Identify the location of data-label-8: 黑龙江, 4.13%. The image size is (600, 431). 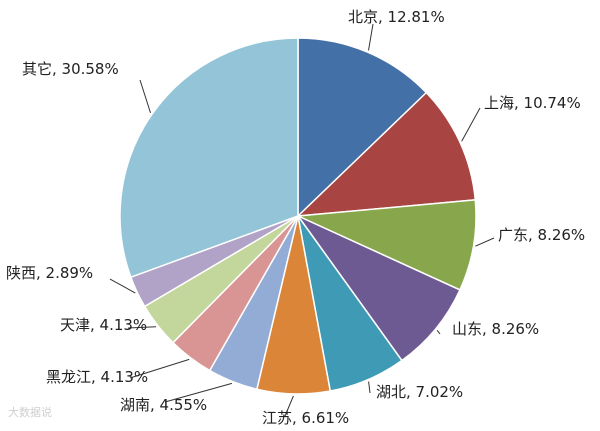
(97, 377).